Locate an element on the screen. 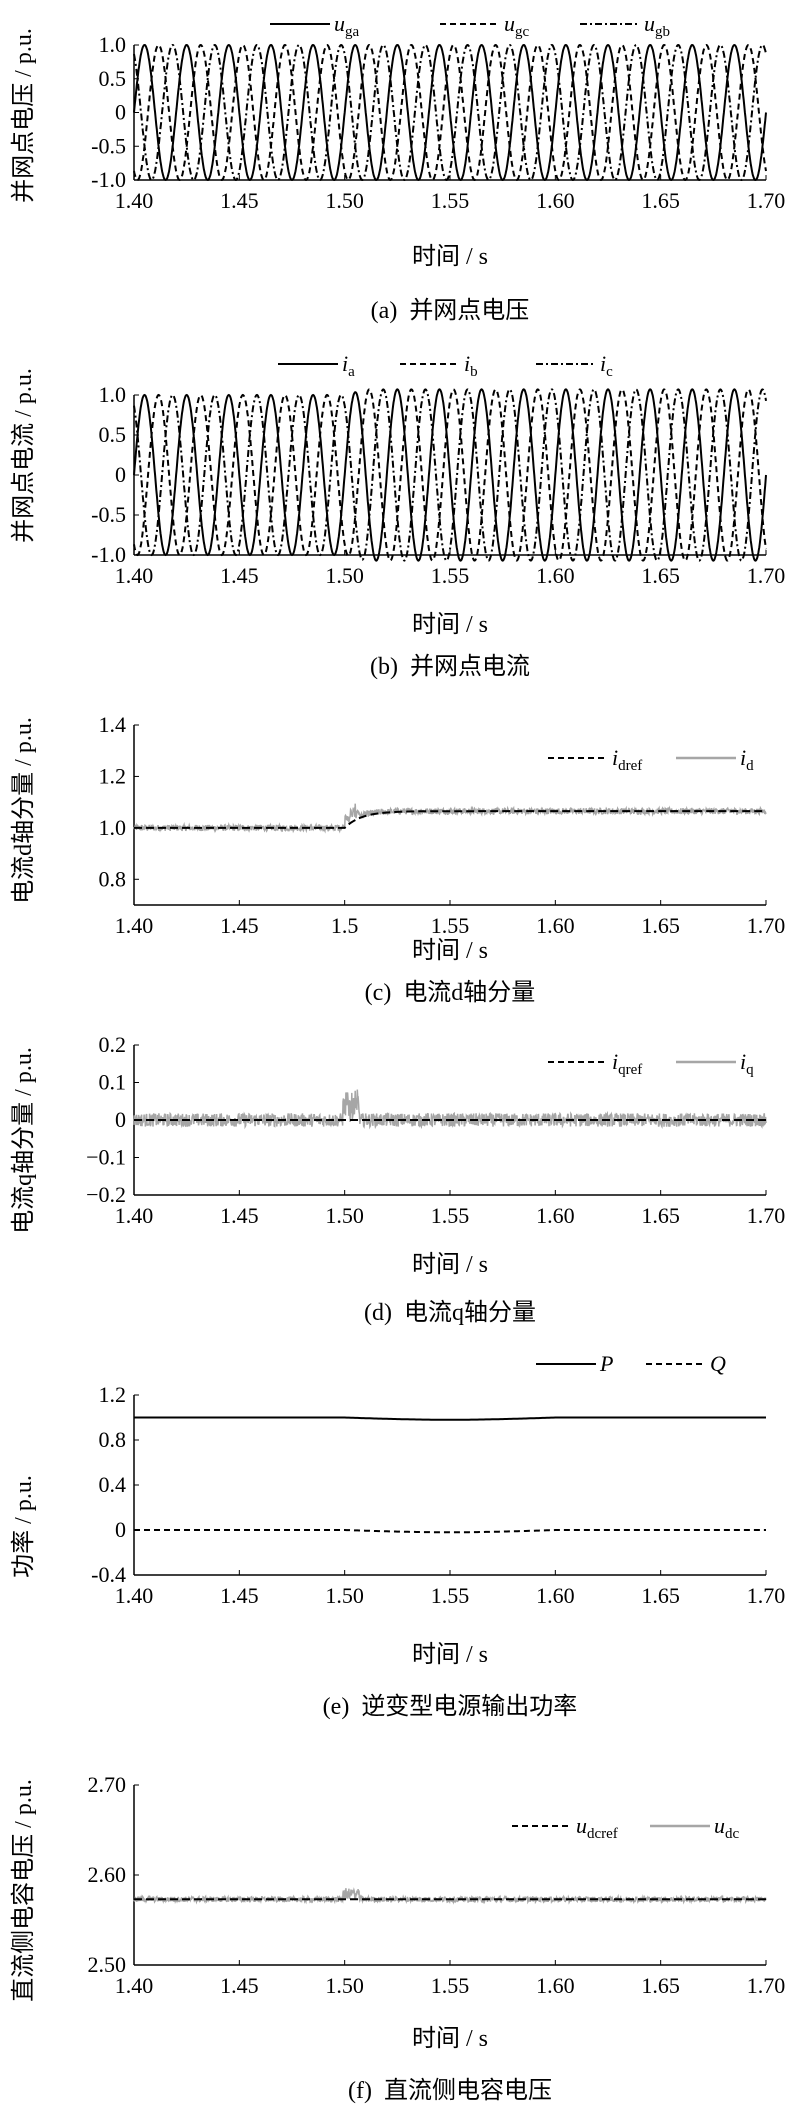 This screenshot has height=2112, width=800. y-tick-label-d-0: −0.2 is located at coordinates (106, 1194).